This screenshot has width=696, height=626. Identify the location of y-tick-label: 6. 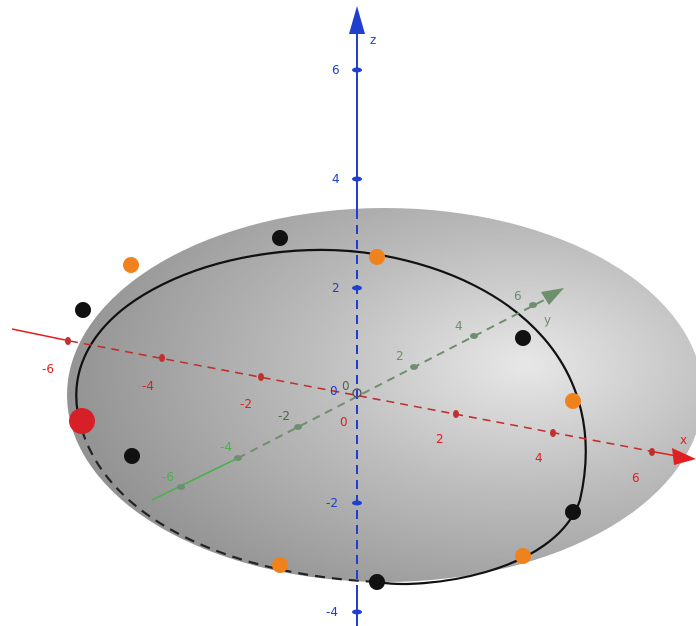
(518, 296).